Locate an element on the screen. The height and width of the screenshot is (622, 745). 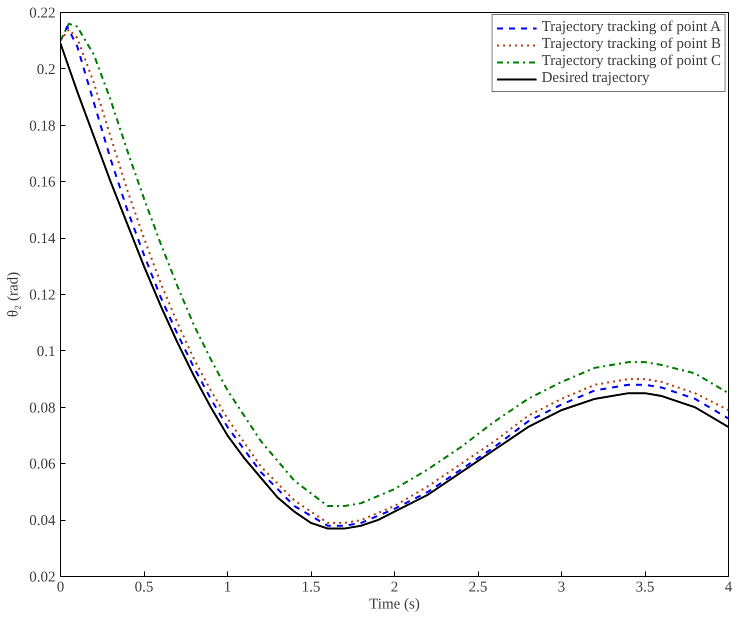
y-tick-label: 0.18 is located at coordinates (42, 126).